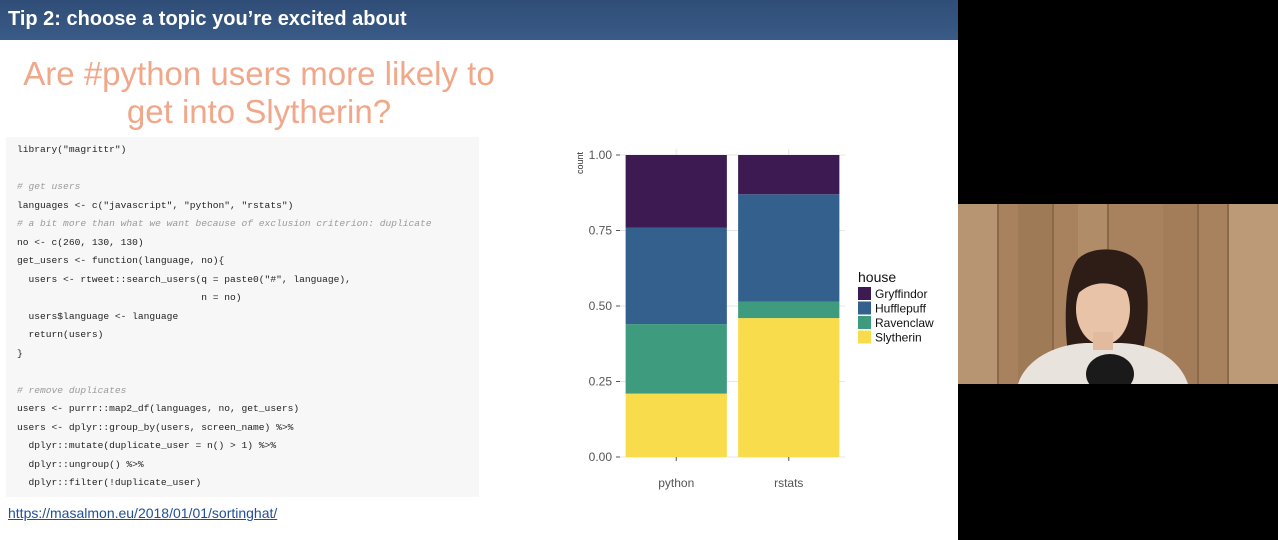 This screenshot has width=1278, height=540. What do you see at coordinates (60, 334) in the screenshot?
I see `code-line: return(users)` at bounding box center [60, 334].